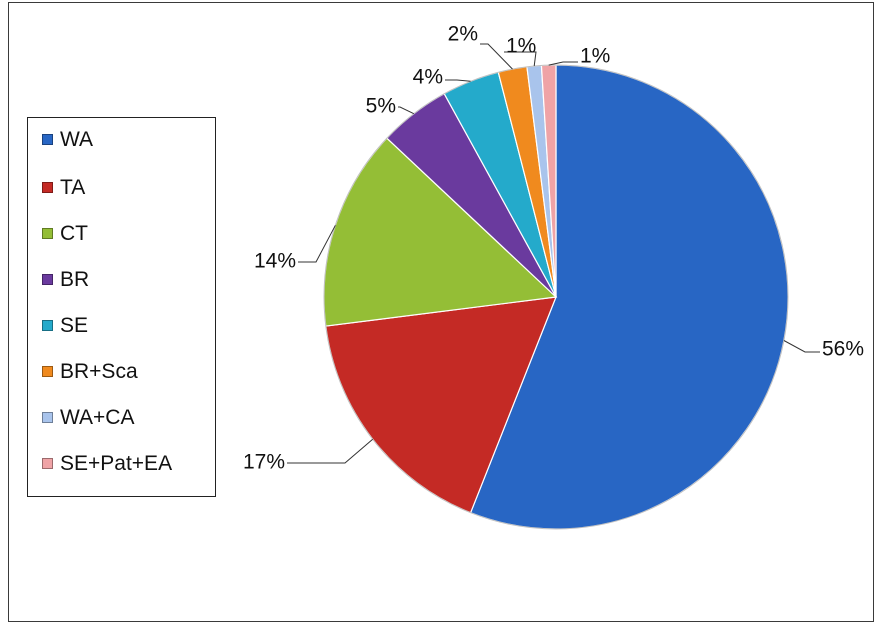 This screenshot has width=878, height=622. Describe the element at coordinates (97, 417) in the screenshot. I see `legend-label: WA+CA` at that location.